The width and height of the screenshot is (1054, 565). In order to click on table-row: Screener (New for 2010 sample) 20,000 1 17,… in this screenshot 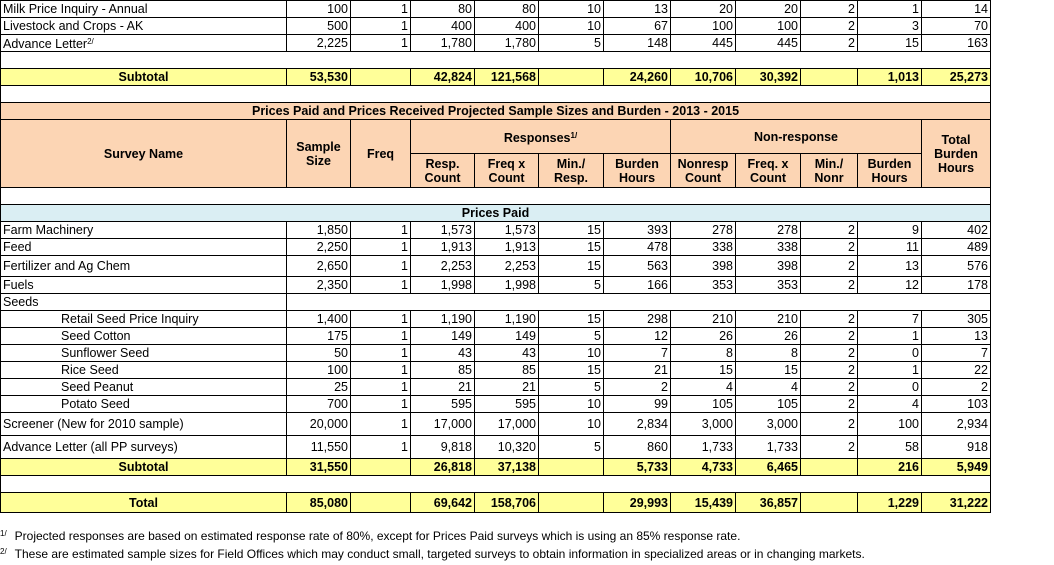, I will do `click(495, 424)`.